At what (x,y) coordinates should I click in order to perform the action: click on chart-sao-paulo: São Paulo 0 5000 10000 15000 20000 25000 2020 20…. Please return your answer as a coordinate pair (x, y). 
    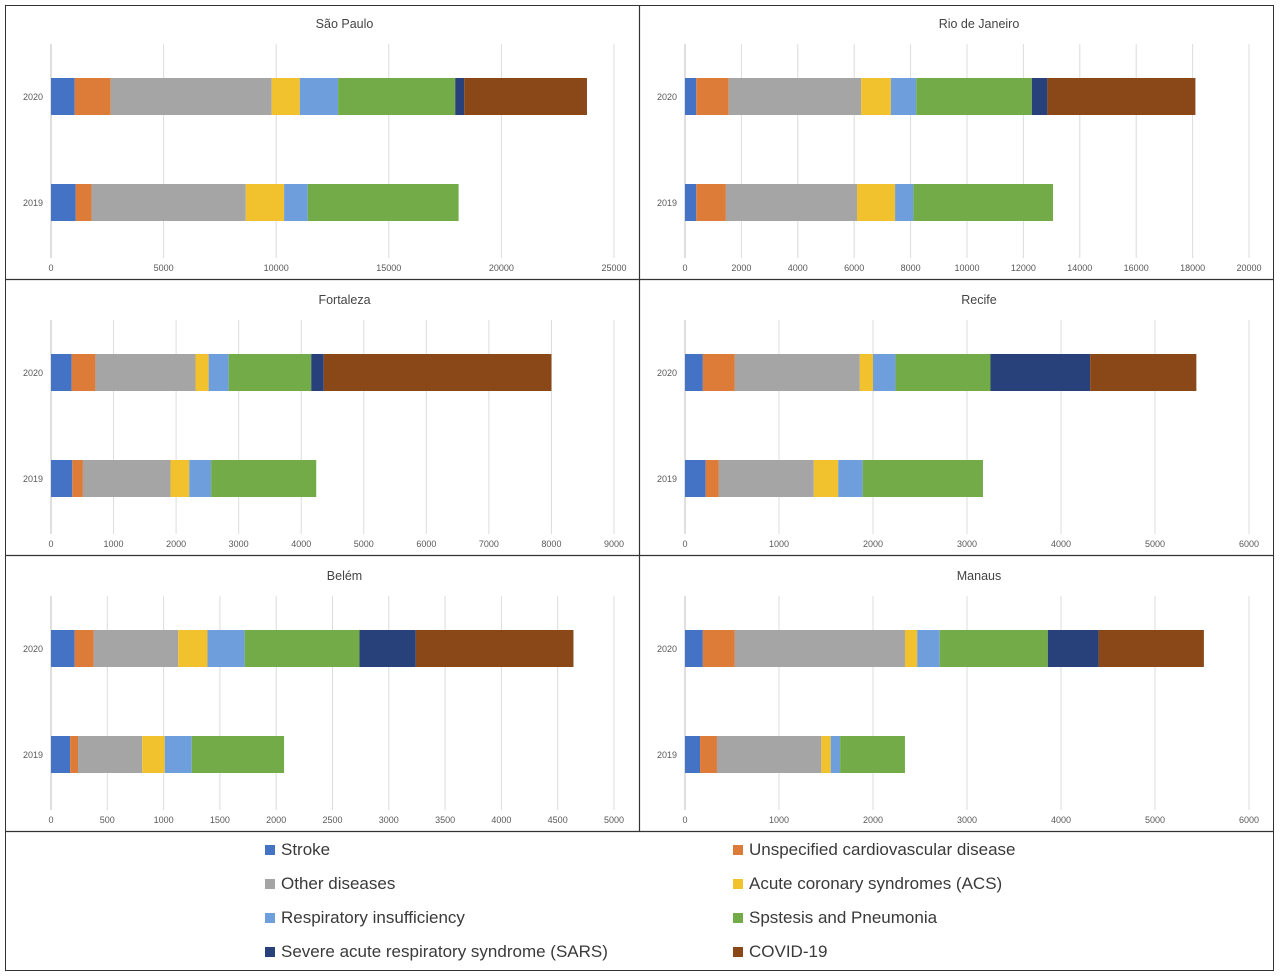
    Looking at the image, I should click on (325, 145).